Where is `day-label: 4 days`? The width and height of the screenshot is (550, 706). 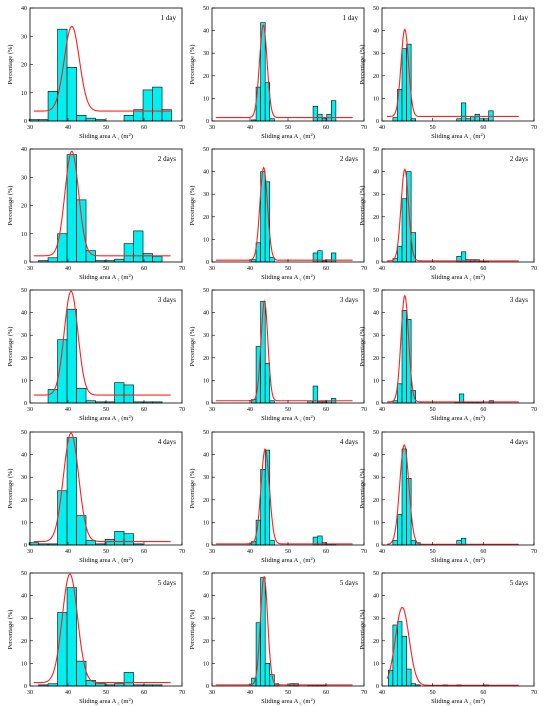 day-label: 4 days is located at coordinates (349, 442).